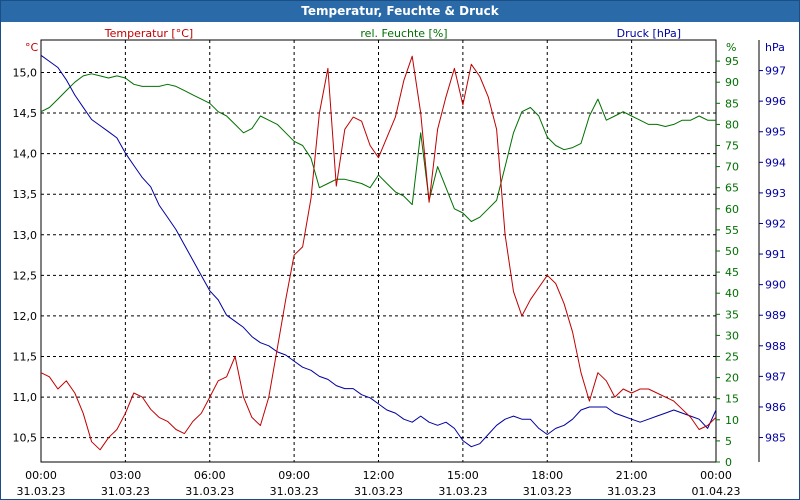  I want to click on humidity-tick-label: 20, so click(732, 378).